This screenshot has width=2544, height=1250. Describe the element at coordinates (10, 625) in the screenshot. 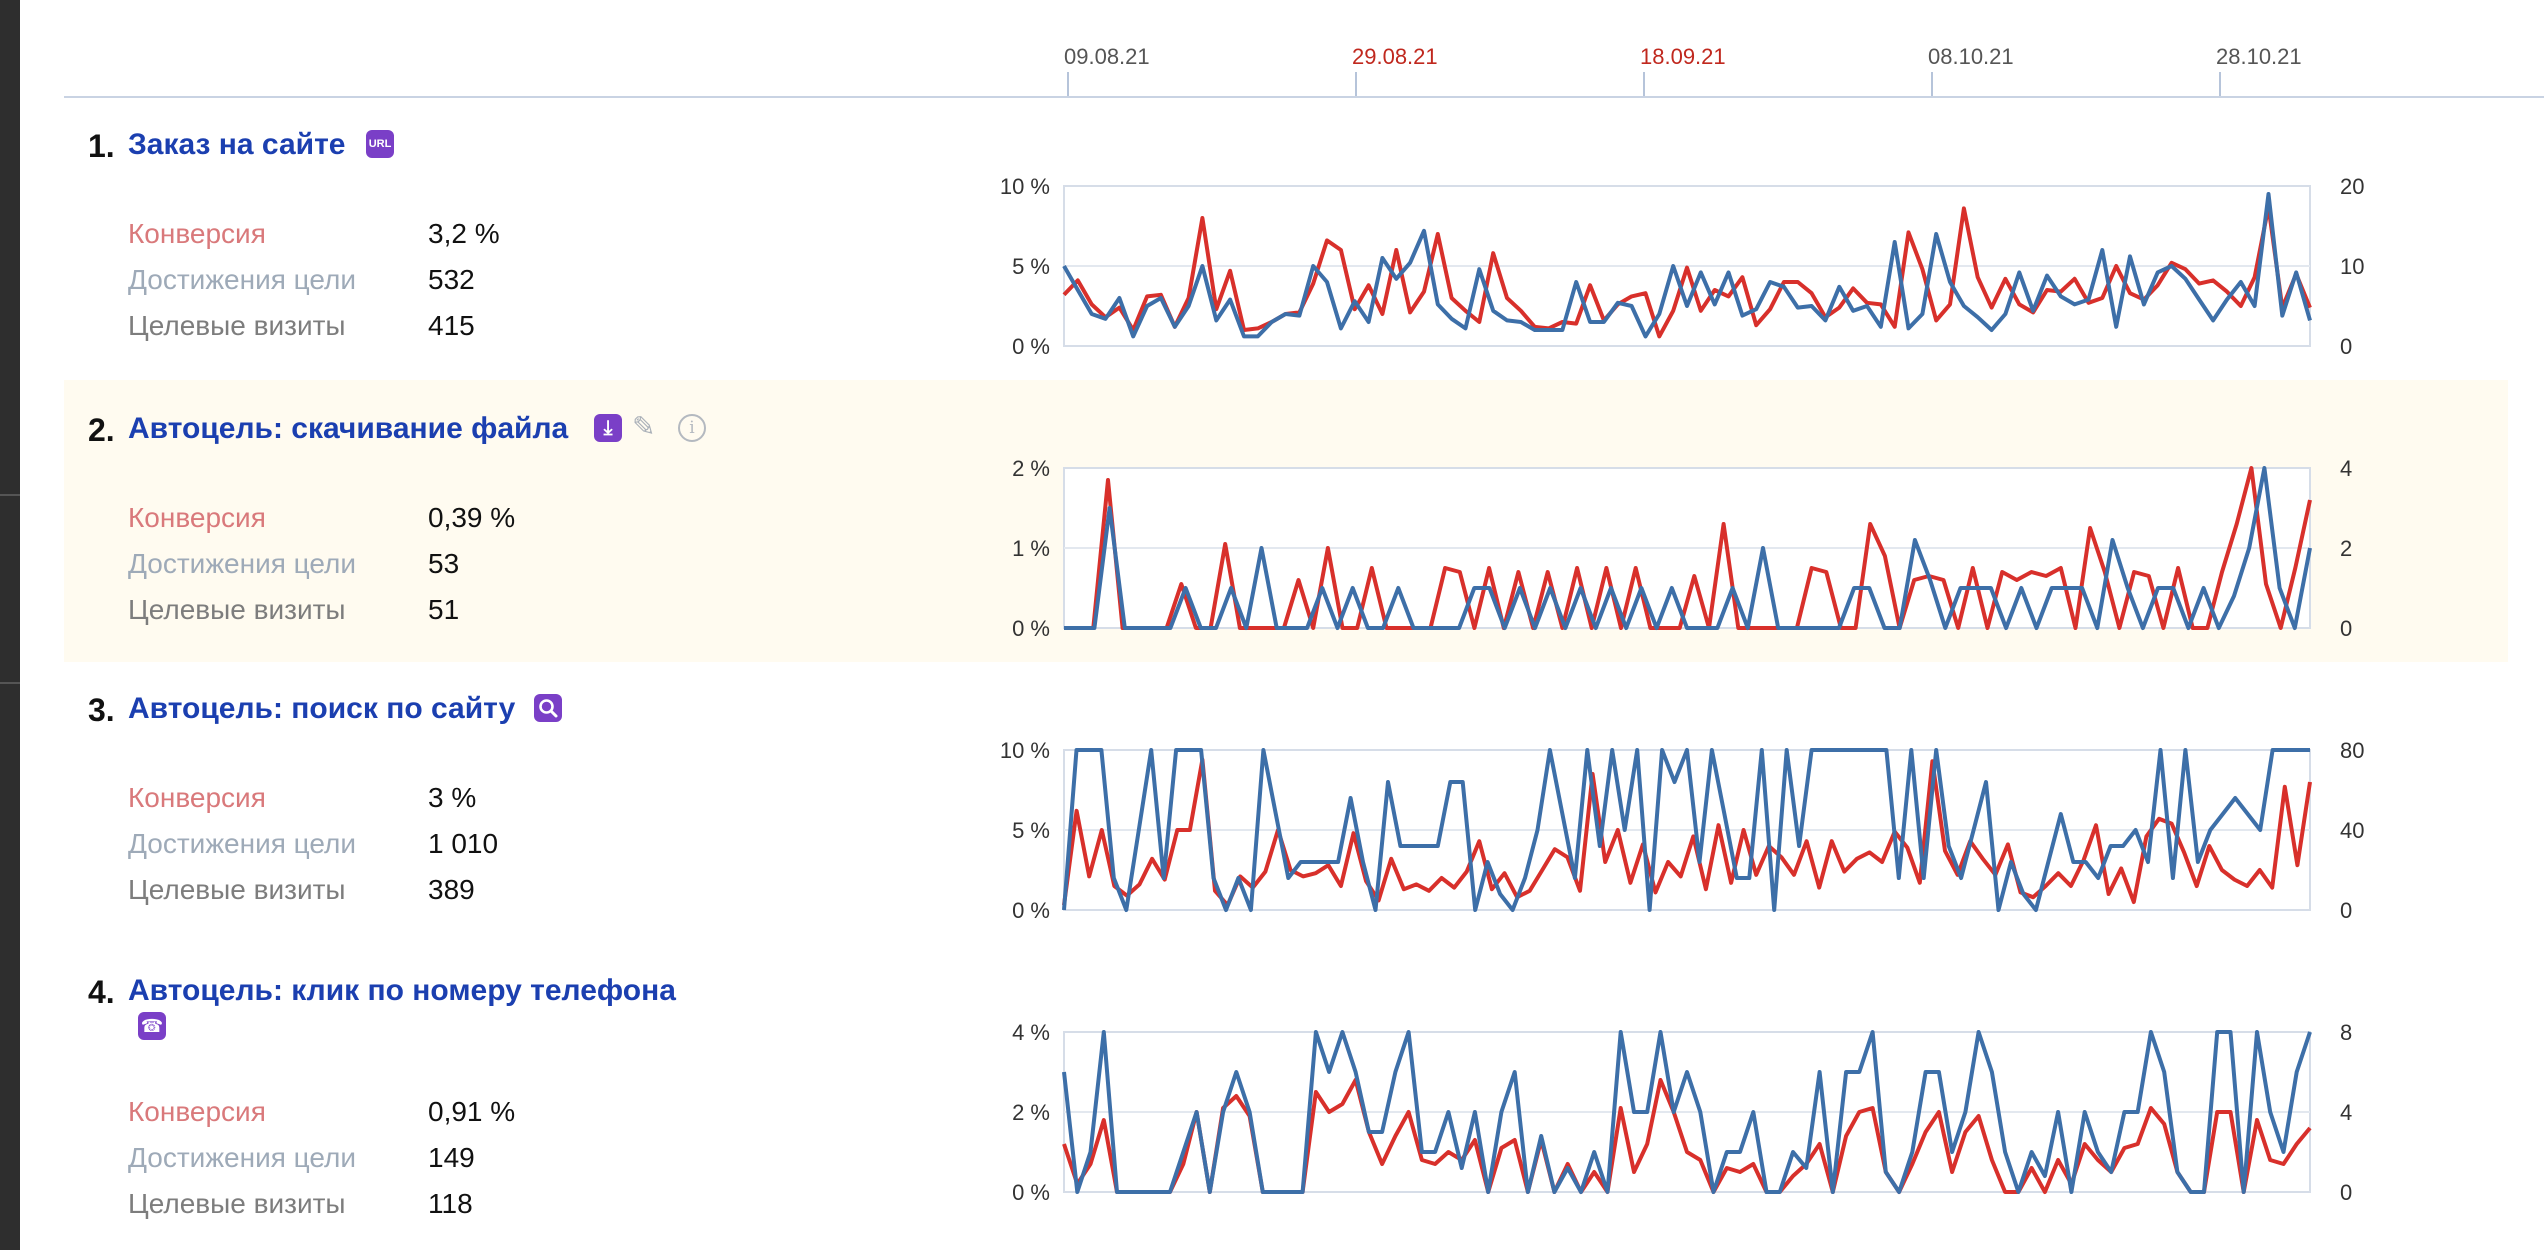

I see `left-sidebar-edge` at that location.